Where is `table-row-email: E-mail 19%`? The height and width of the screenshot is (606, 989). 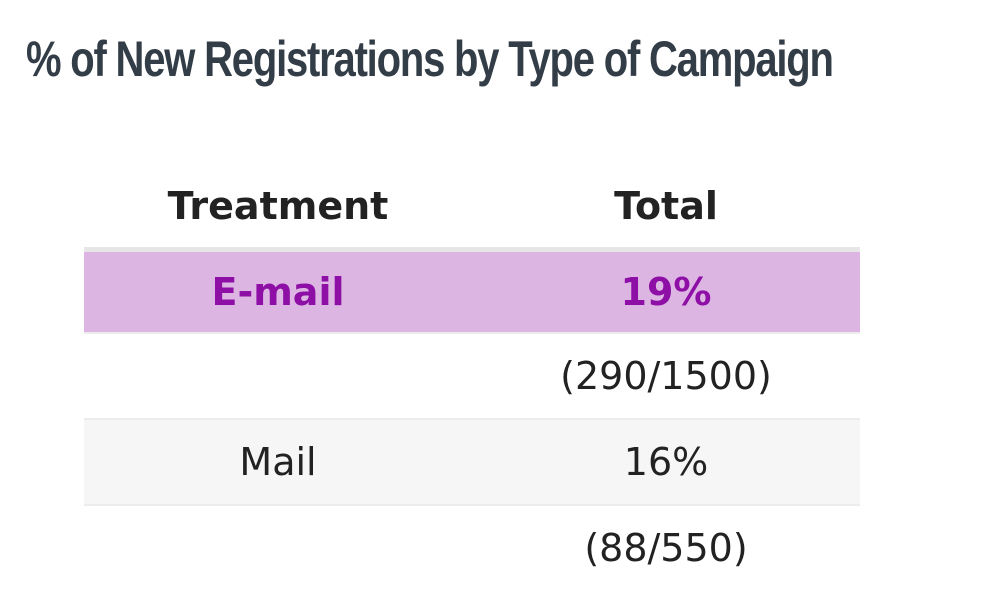
table-row-email: E-mail 19% is located at coordinates (472, 291).